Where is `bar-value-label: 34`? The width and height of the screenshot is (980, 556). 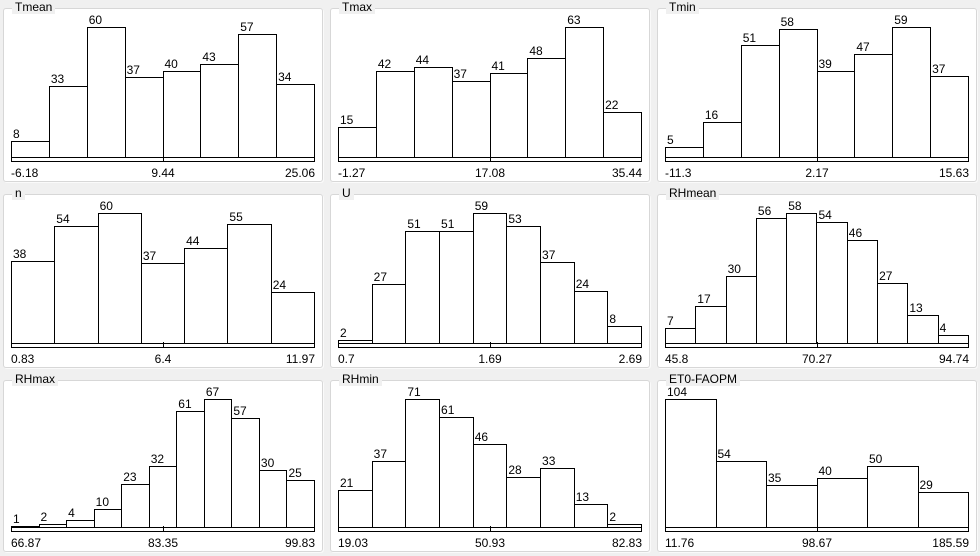 bar-value-label: 34 is located at coordinates (285, 76).